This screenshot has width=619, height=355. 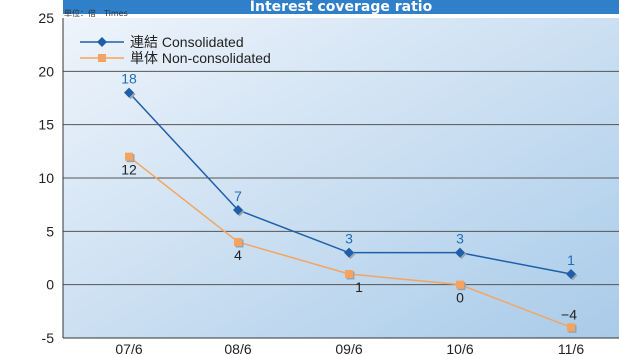 What do you see at coordinates (571, 348) in the screenshot?
I see `x-tick-label: 11/6` at bounding box center [571, 348].